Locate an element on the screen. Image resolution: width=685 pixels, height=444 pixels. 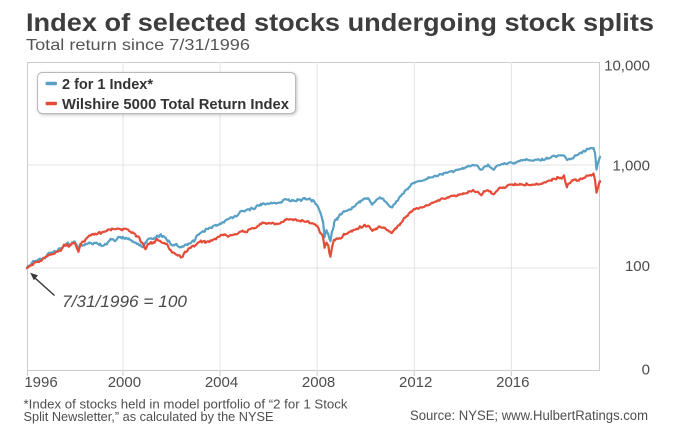
svg-text: 2008 is located at coordinates (318, 382).